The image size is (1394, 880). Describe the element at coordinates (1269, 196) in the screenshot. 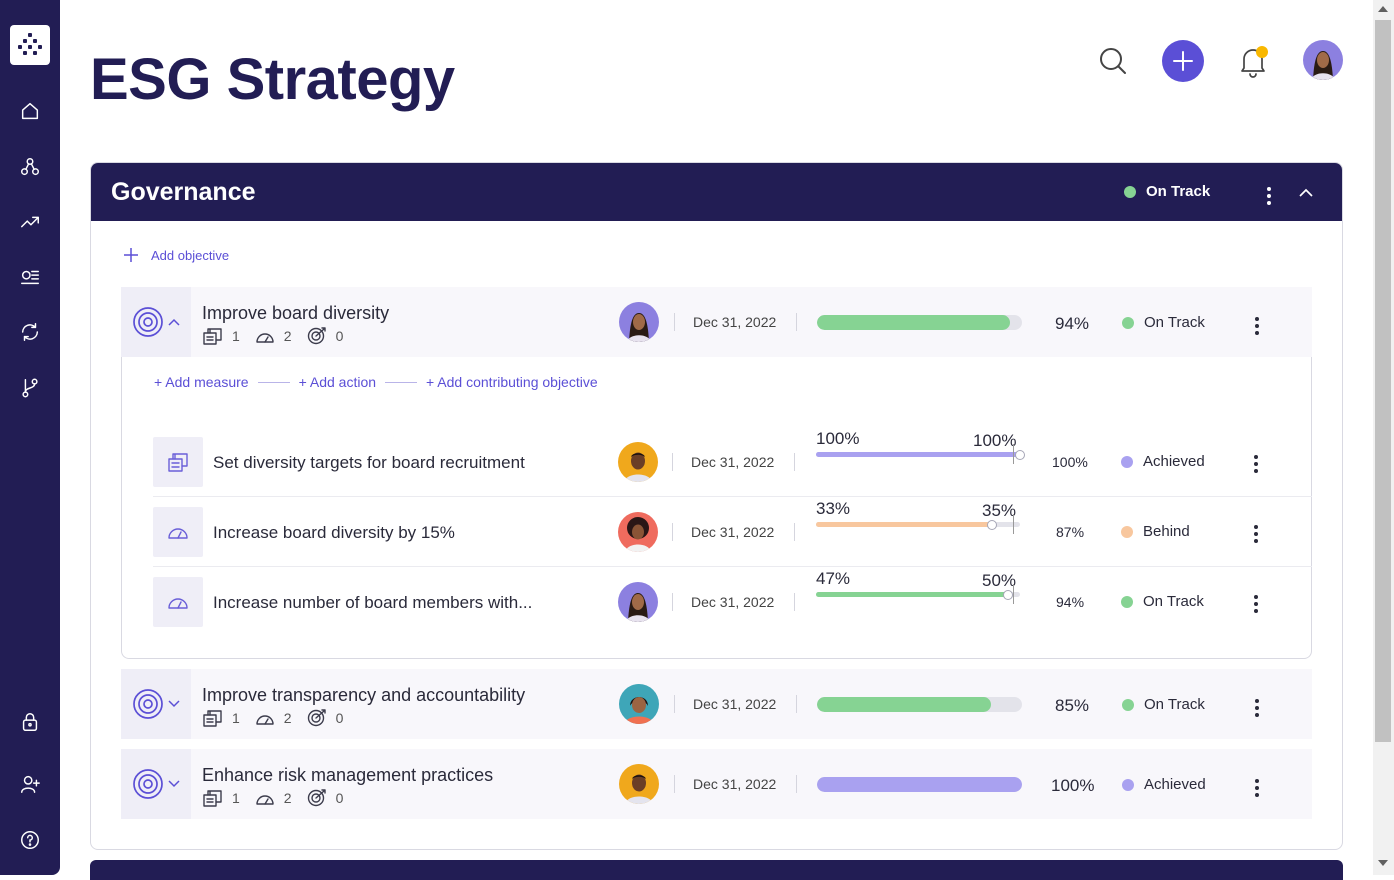

I see `section-menu-icon` at that location.